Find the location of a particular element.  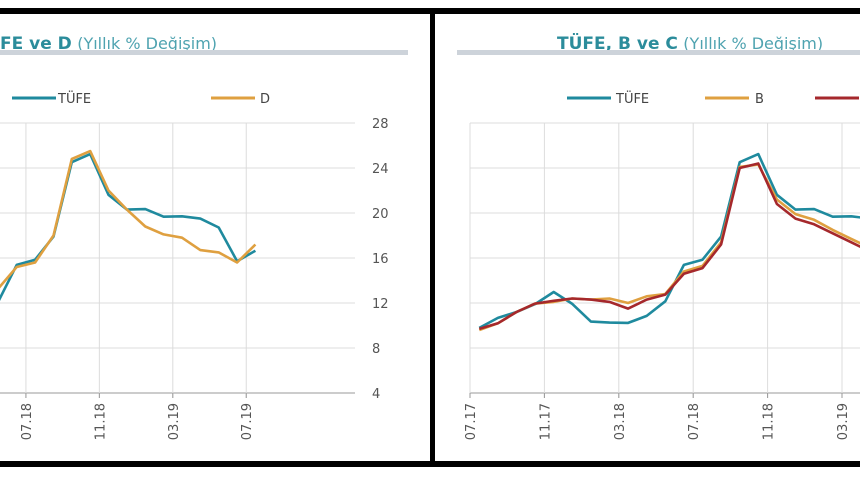

y-tick-label: 24 is located at coordinates (380, 169).